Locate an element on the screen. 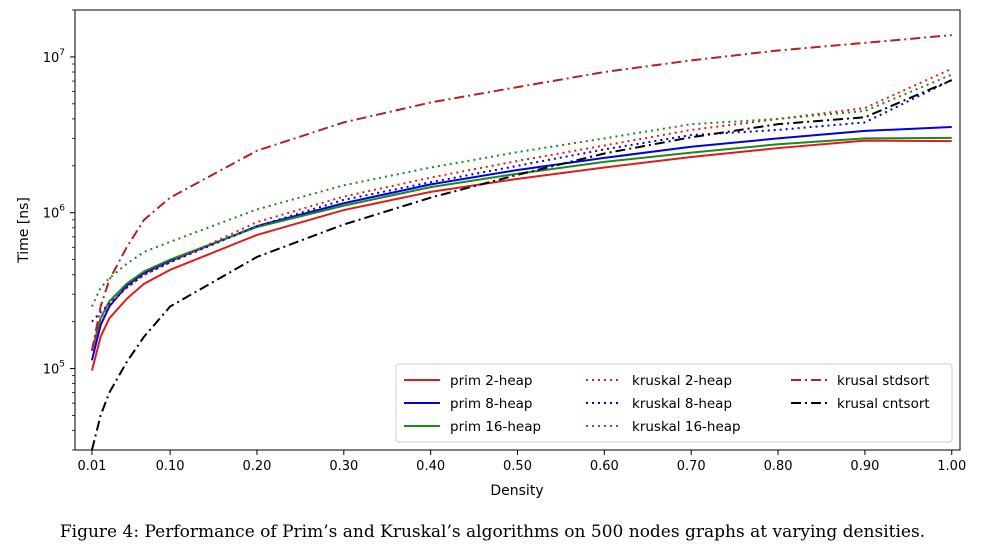  legend-label-3: kruskal 2-heap is located at coordinates (682, 381).